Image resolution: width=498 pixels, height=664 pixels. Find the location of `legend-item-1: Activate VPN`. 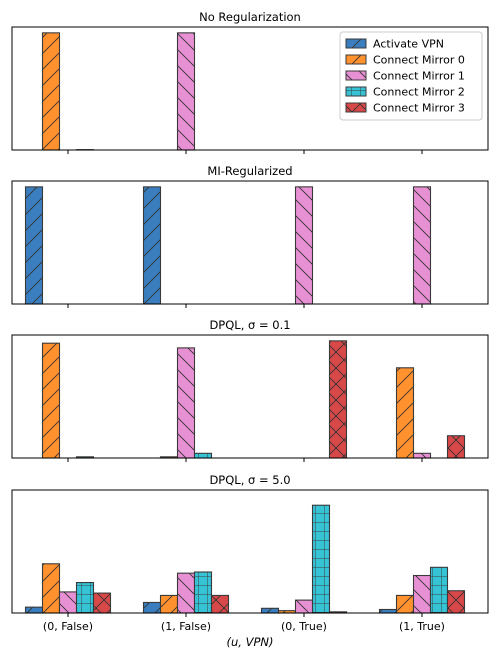

legend-item-1: Activate VPN is located at coordinates (394, 44).